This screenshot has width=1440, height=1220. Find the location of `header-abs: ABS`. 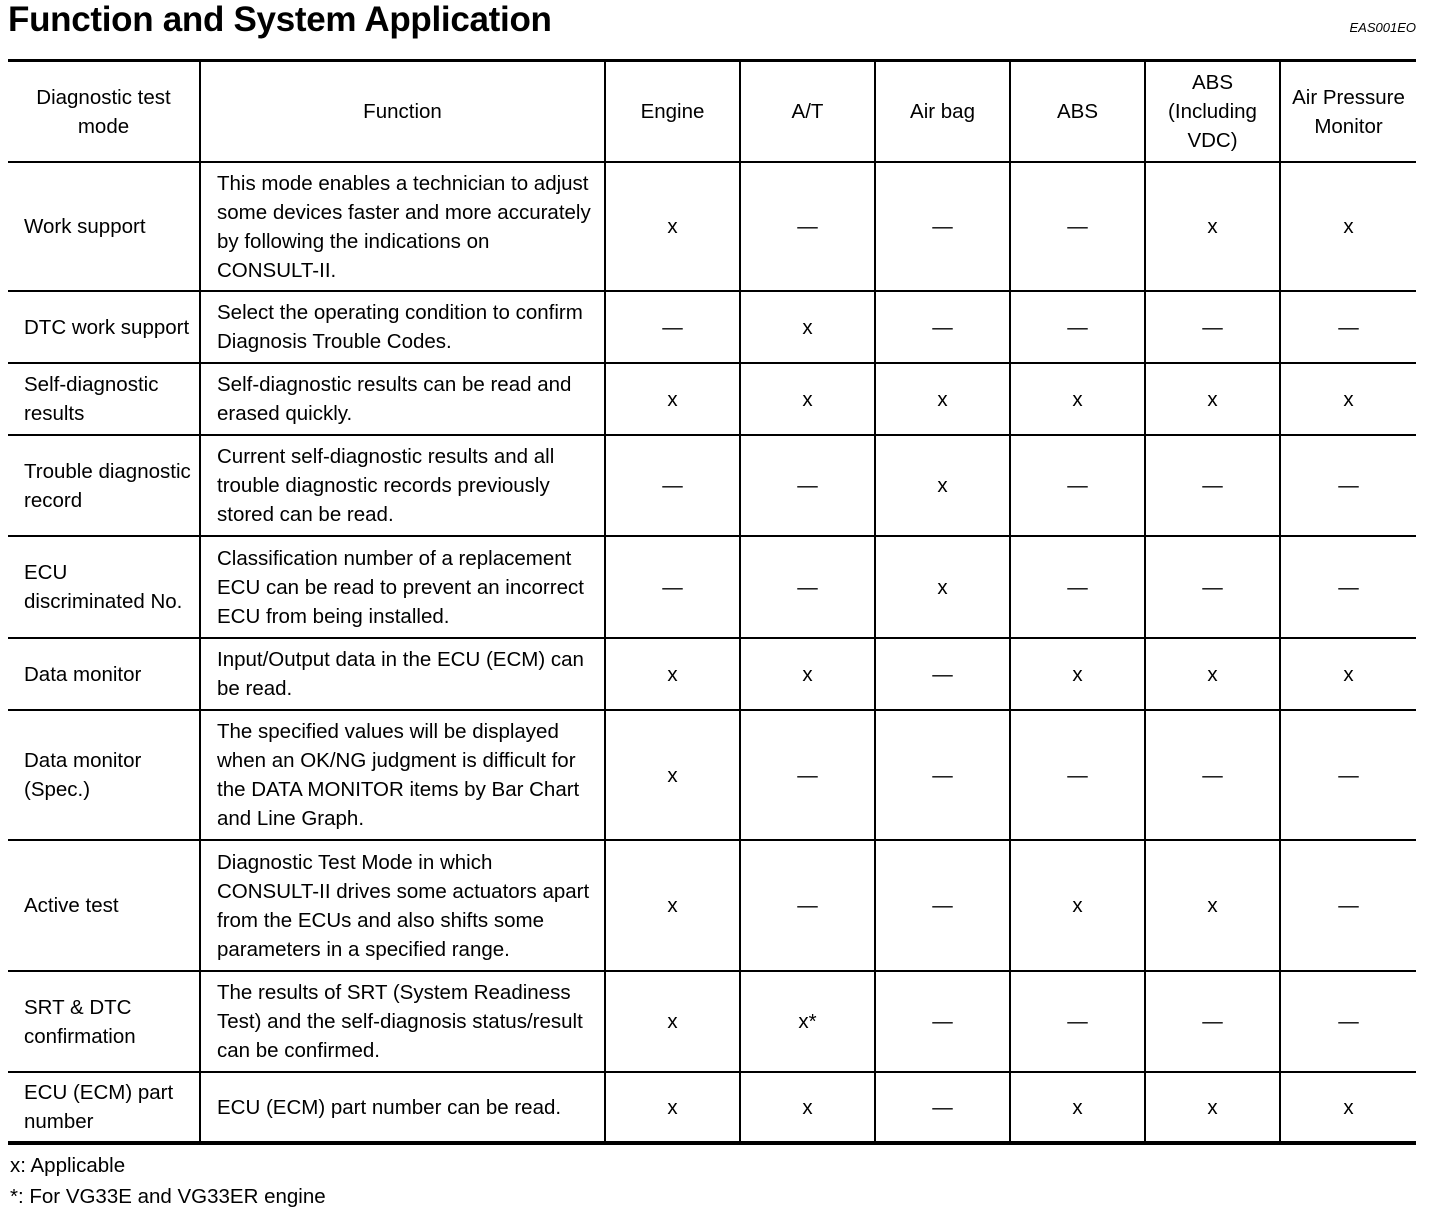

header-abs: ABS is located at coordinates (1077, 111).